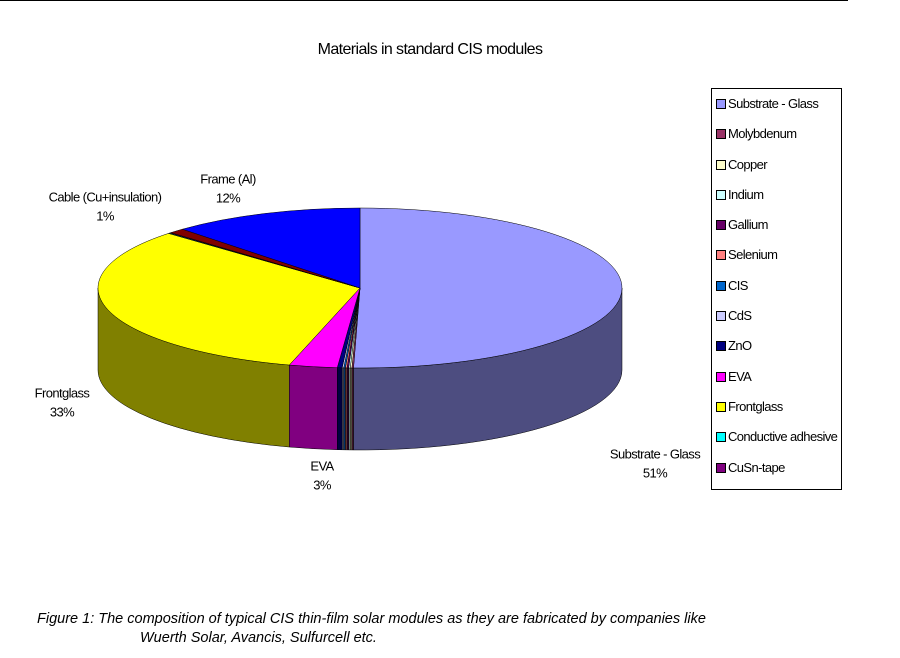  What do you see at coordinates (105, 196) in the screenshot?
I see `data-label-name: Cable (Cu+insulation)` at bounding box center [105, 196].